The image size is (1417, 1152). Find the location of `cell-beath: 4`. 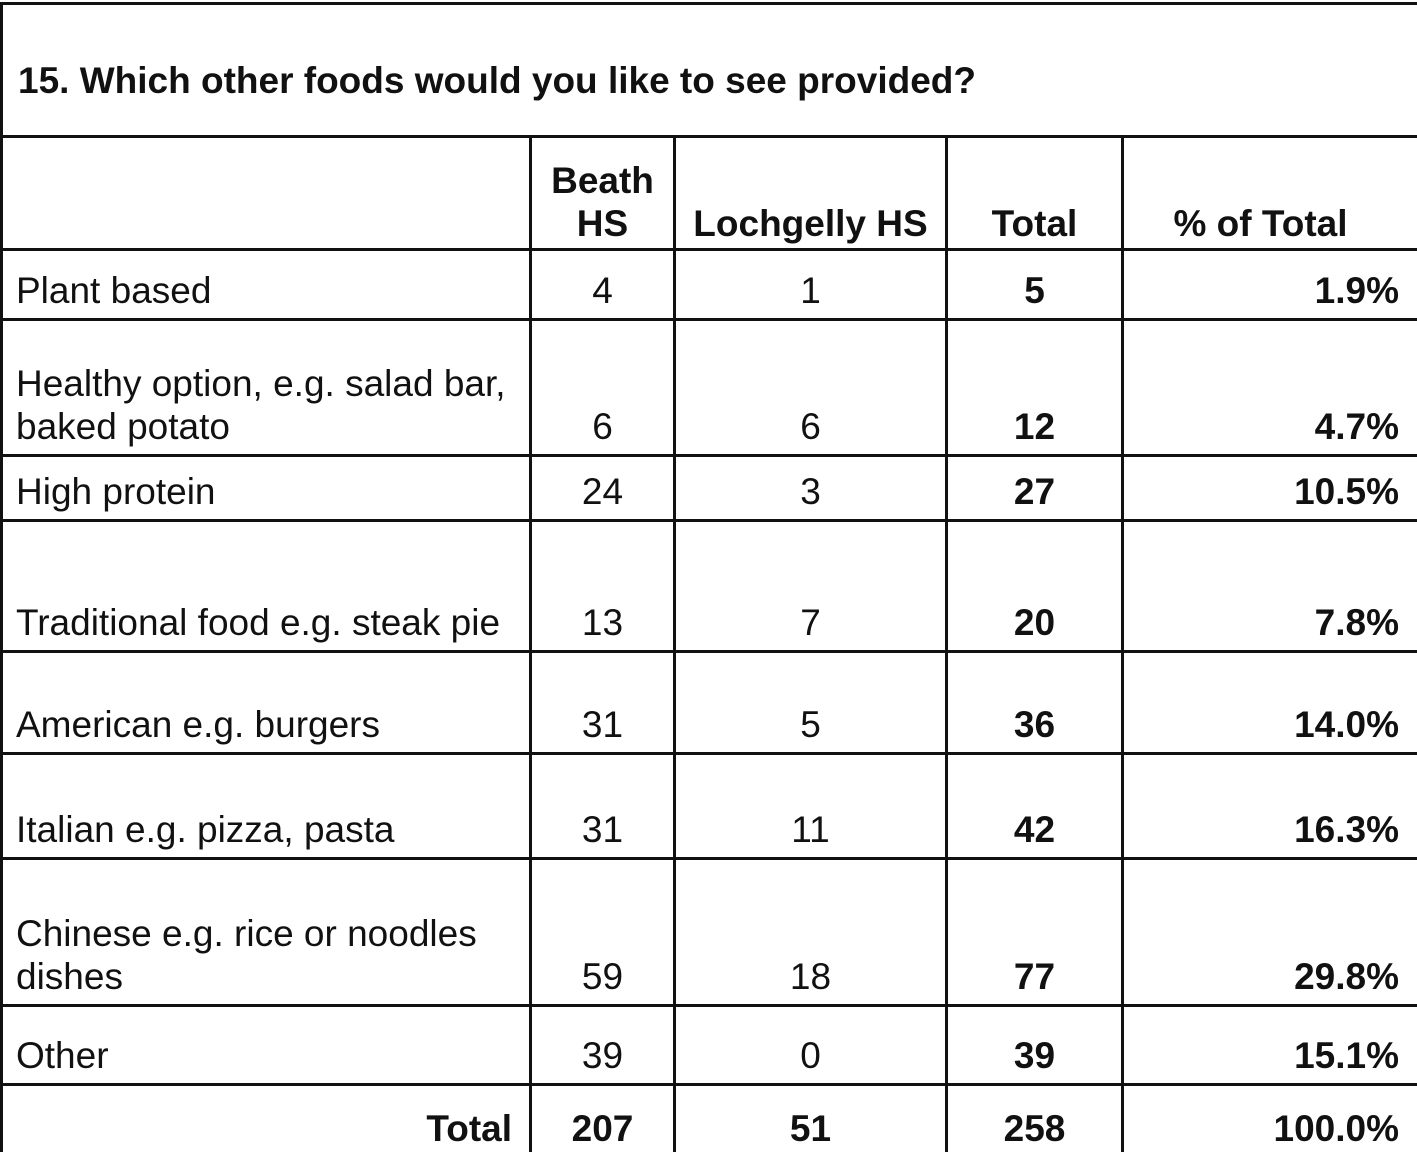

cell-beath: 4 is located at coordinates (602, 290).